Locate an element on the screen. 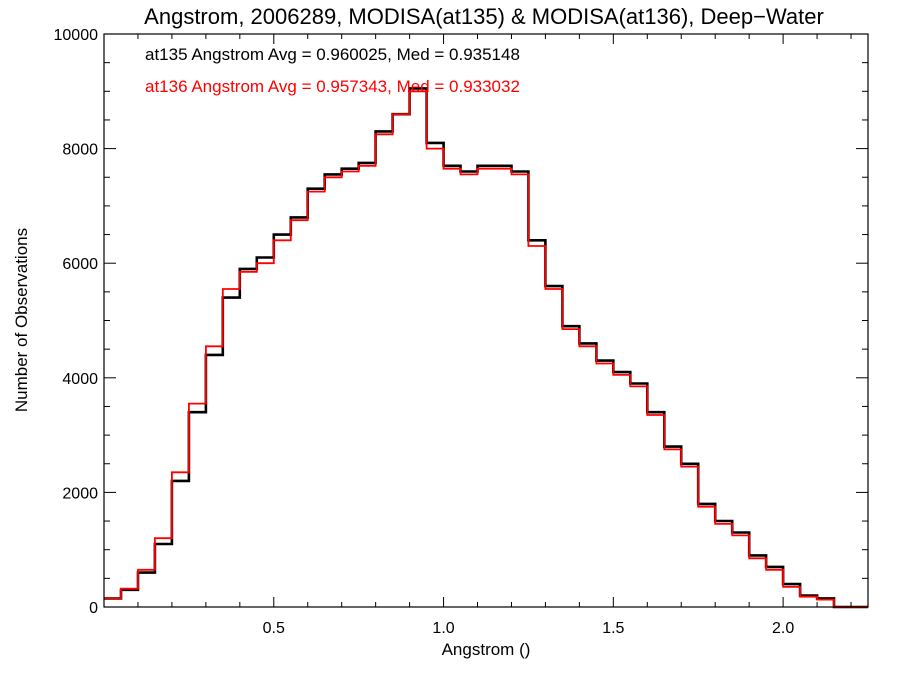 The width and height of the screenshot is (900, 675). x-axis-label: Angstrom () is located at coordinates (486, 649).